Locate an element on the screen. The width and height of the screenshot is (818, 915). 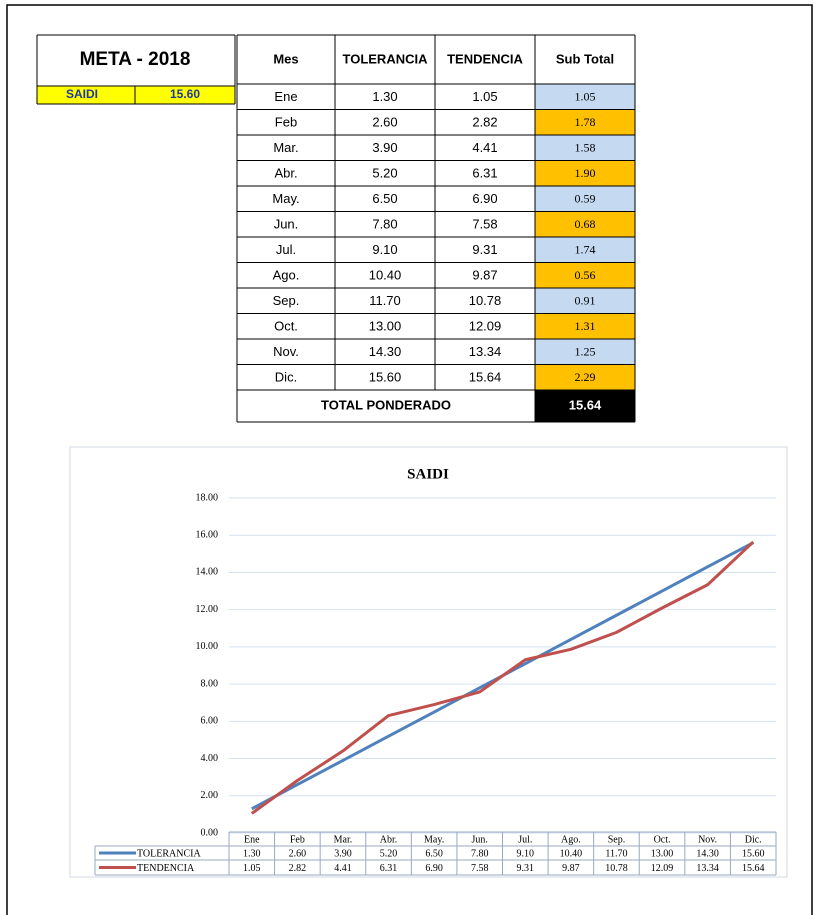
meta-title: META - 2018 is located at coordinates (135, 59).